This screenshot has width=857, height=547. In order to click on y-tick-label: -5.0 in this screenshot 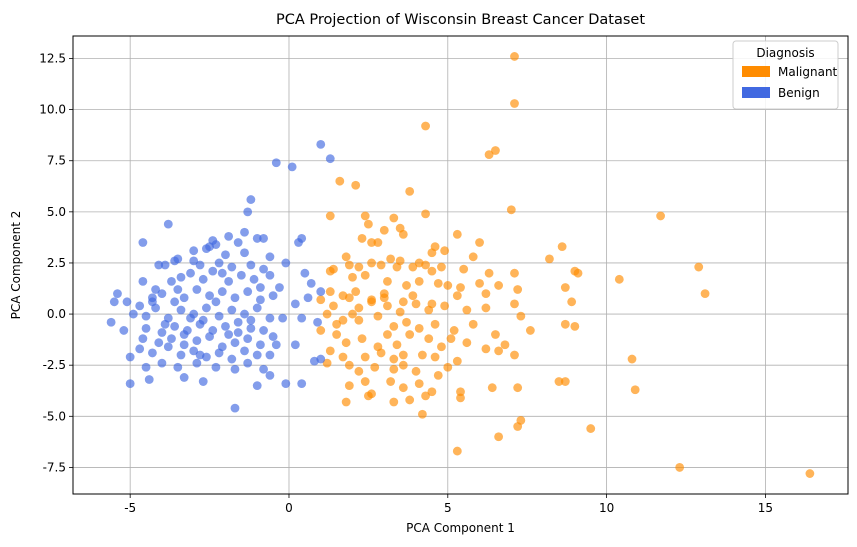, I will do `click(54, 416)`.